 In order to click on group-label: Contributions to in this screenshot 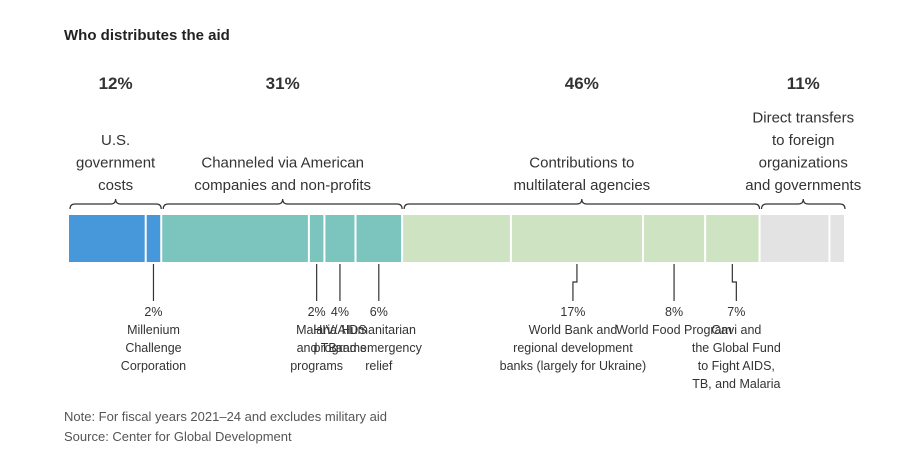, I will do `click(581, 163)`.